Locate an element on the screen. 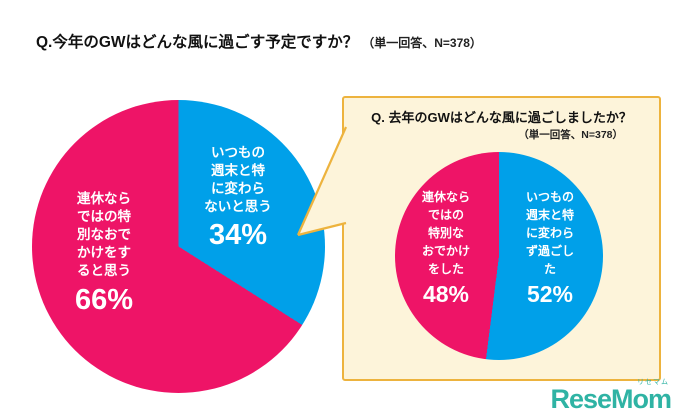 This screenshot has width=675, height=419. slice-label-special-outing: 連休なら ではの特 別なおで かけをす ると思う 66% is located at coordinates (104, 253).